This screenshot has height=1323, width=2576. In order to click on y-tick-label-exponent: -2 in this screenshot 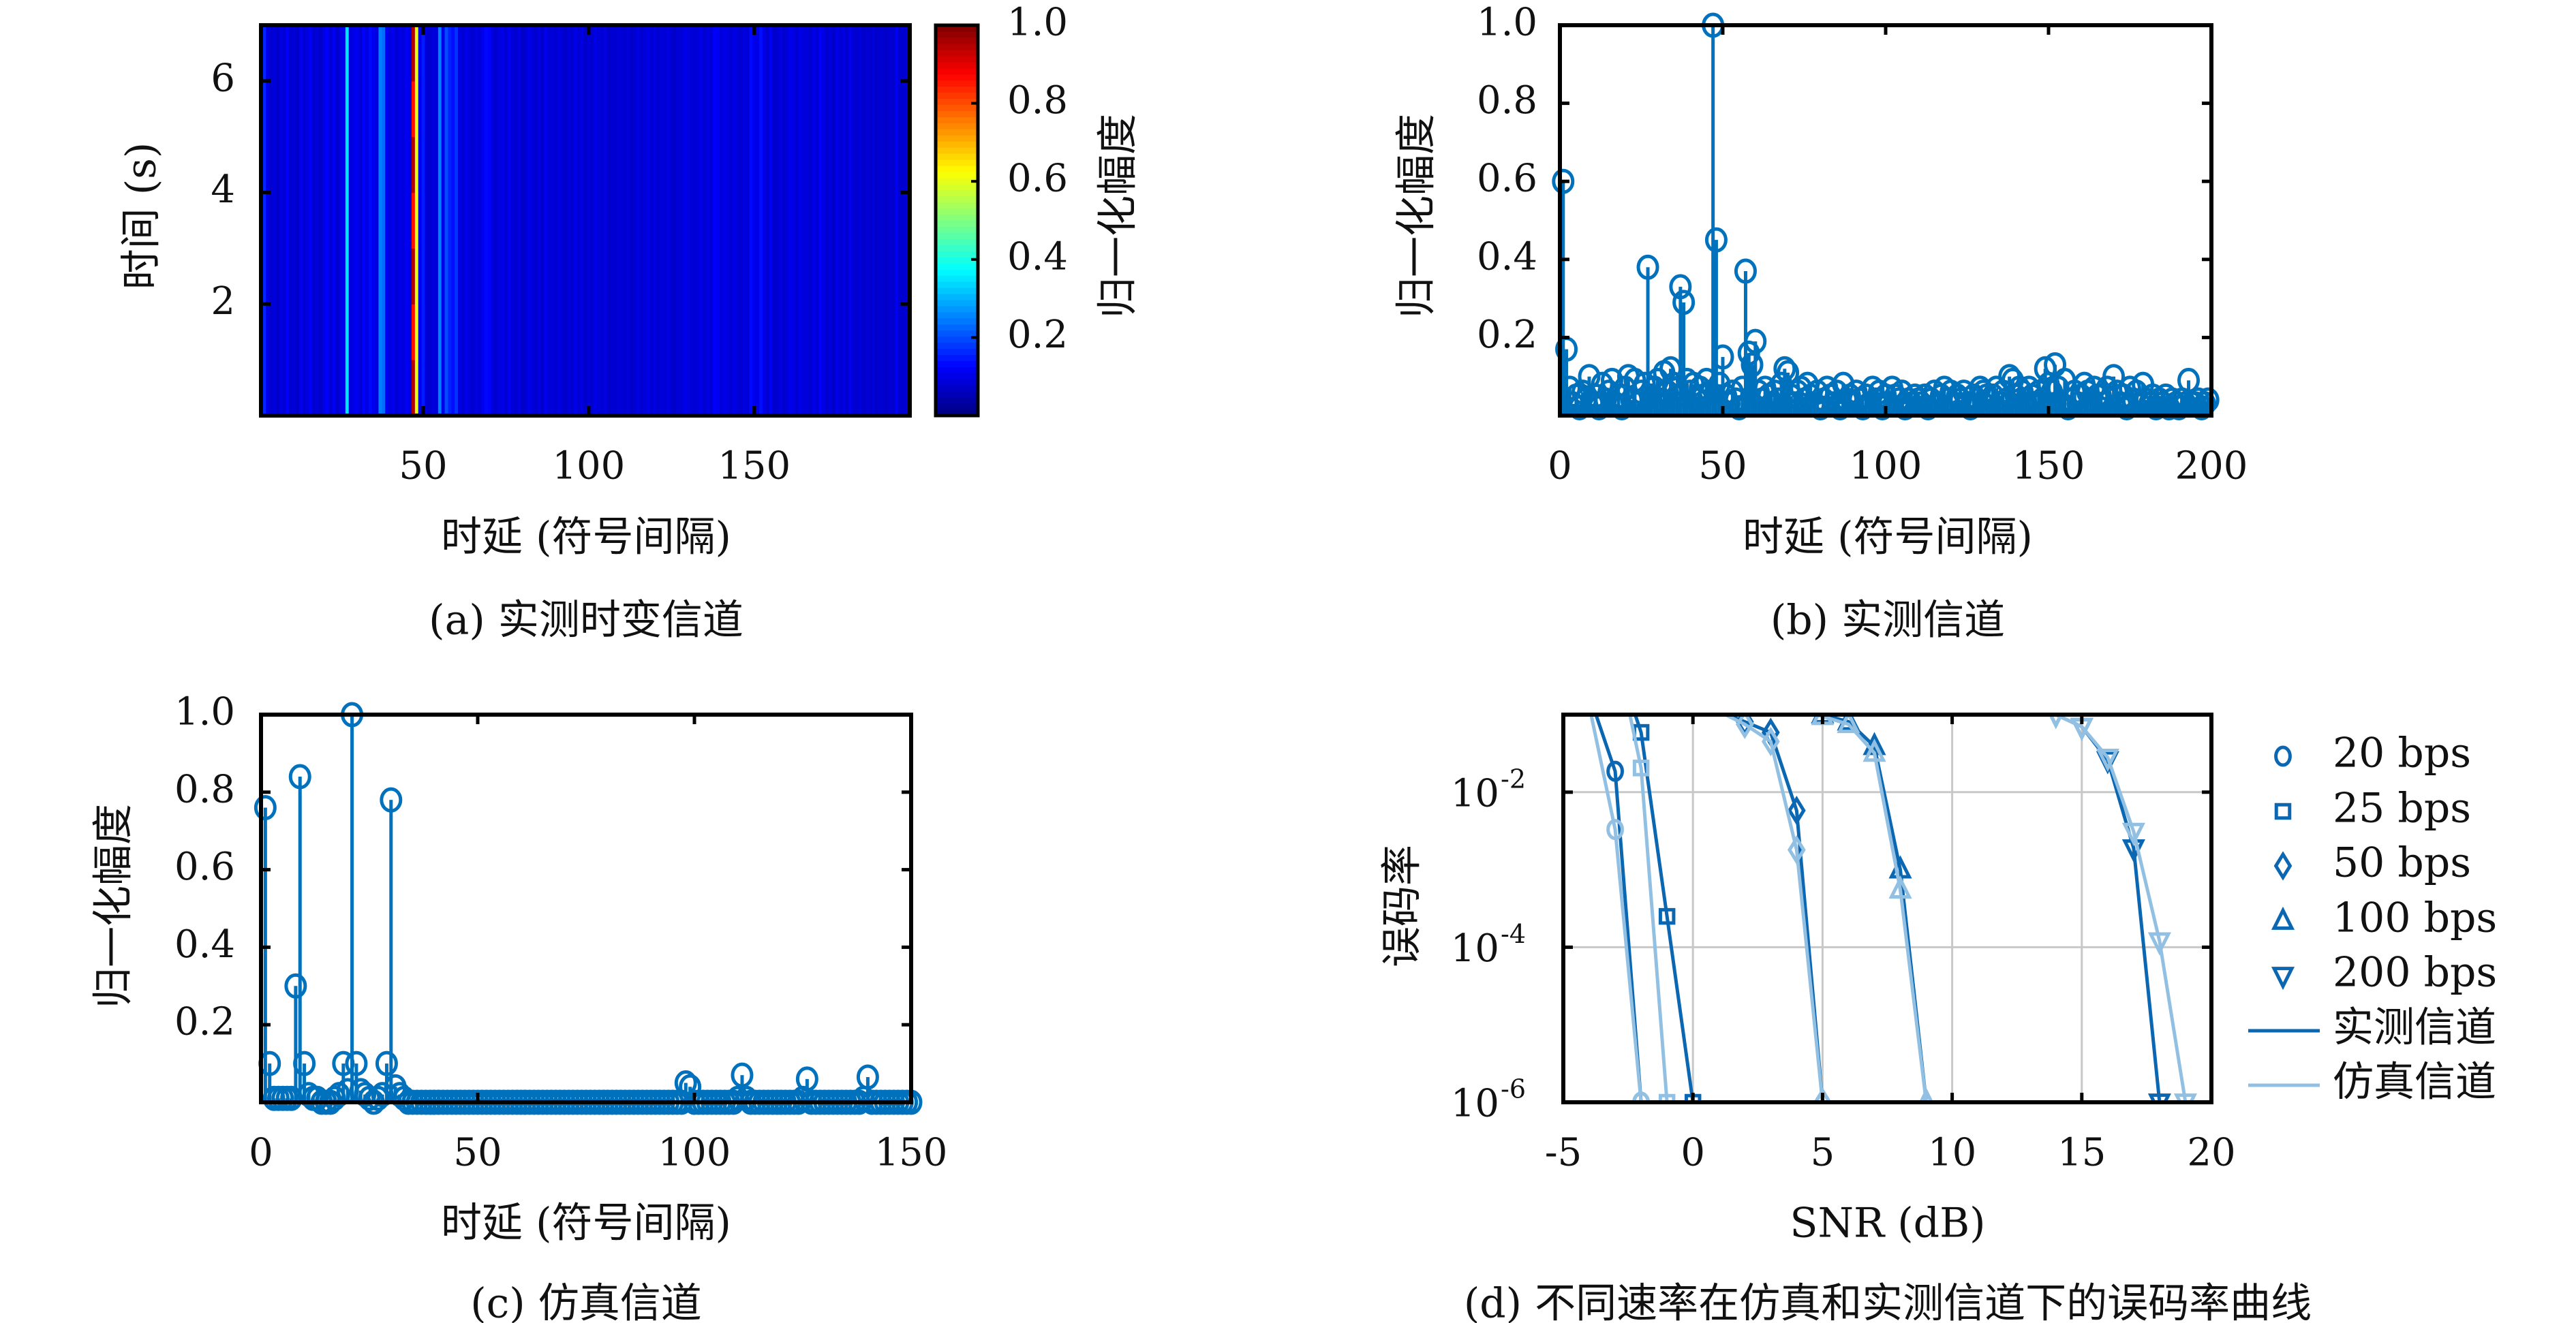, I will do `click(1513, 779)`.